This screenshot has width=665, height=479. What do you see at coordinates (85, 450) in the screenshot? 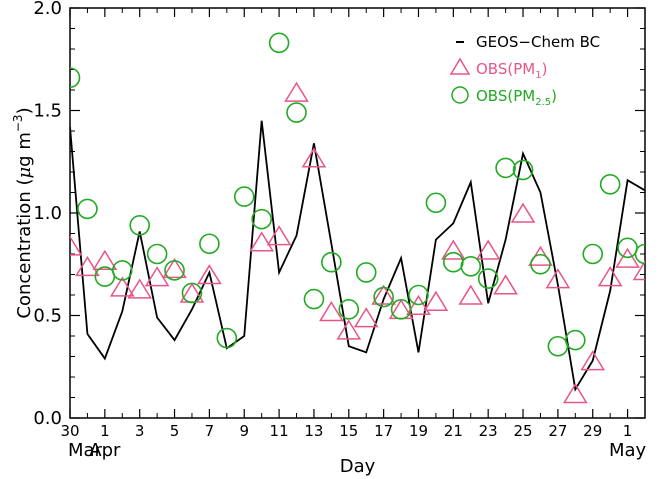
I see `x-month-label: Mar` at bounding box center [85, 450].